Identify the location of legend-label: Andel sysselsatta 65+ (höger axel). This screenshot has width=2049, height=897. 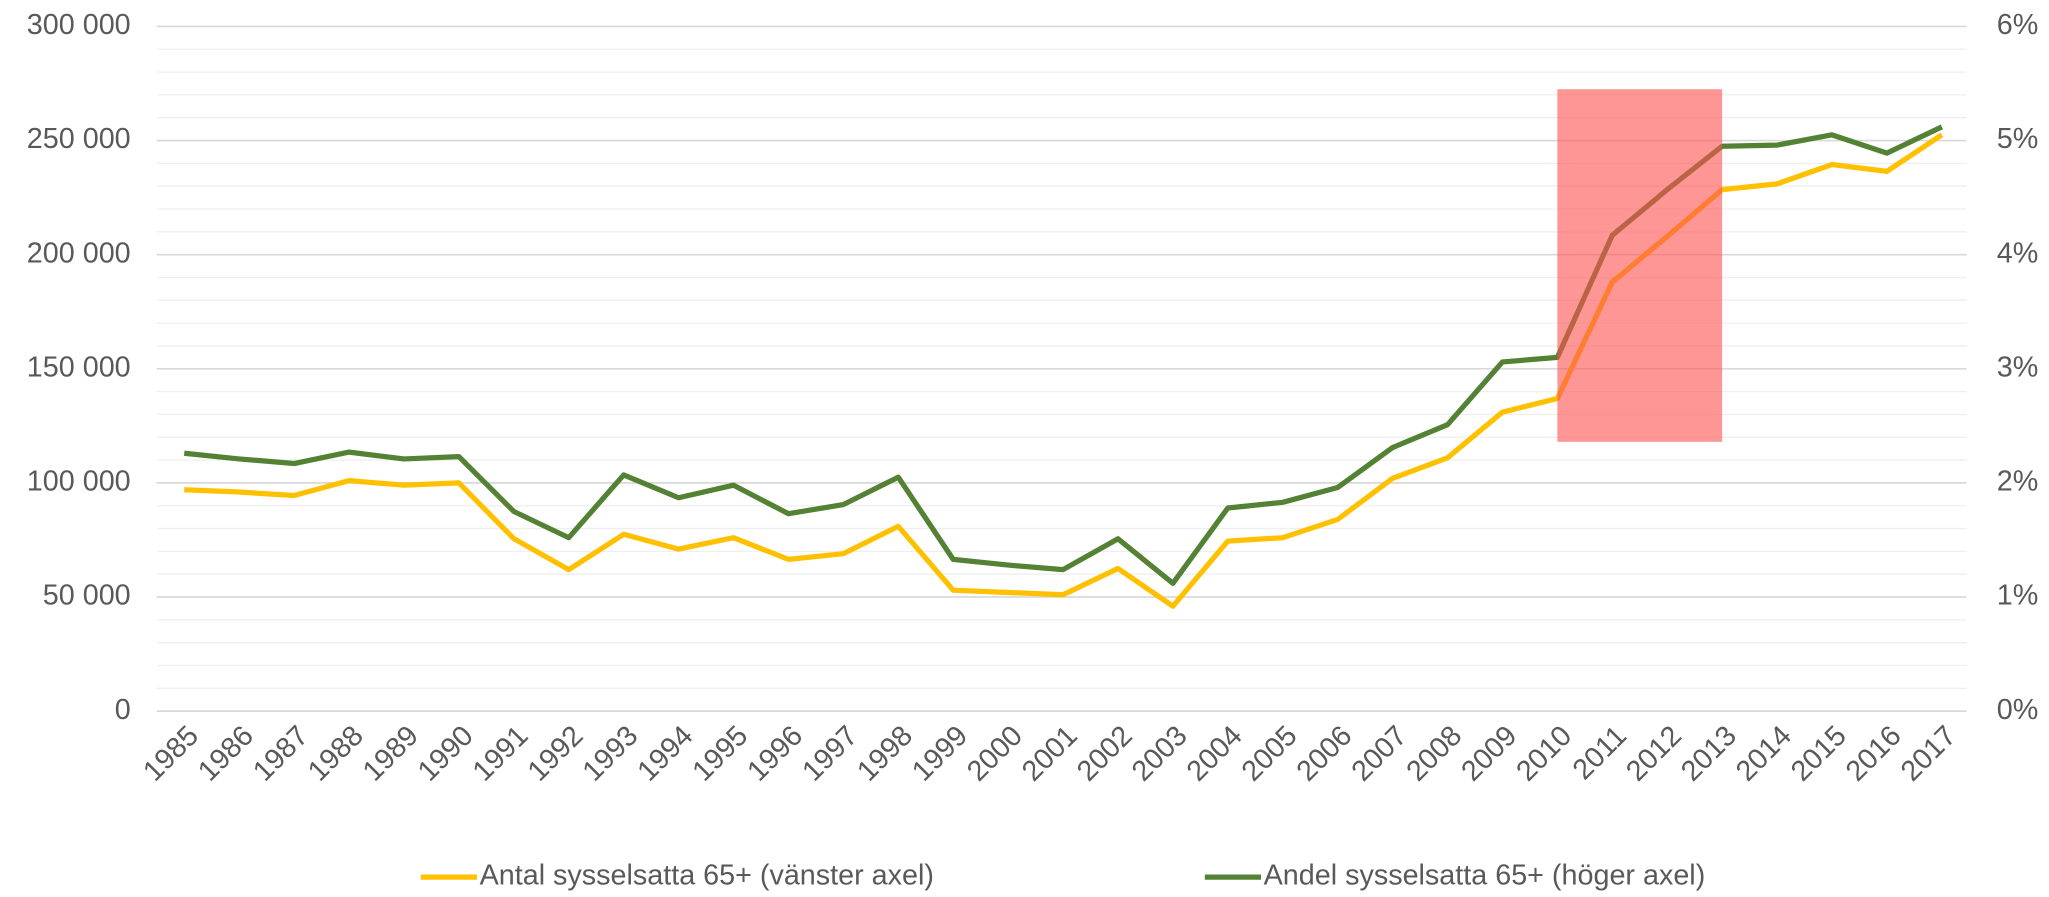
(1485, 876).